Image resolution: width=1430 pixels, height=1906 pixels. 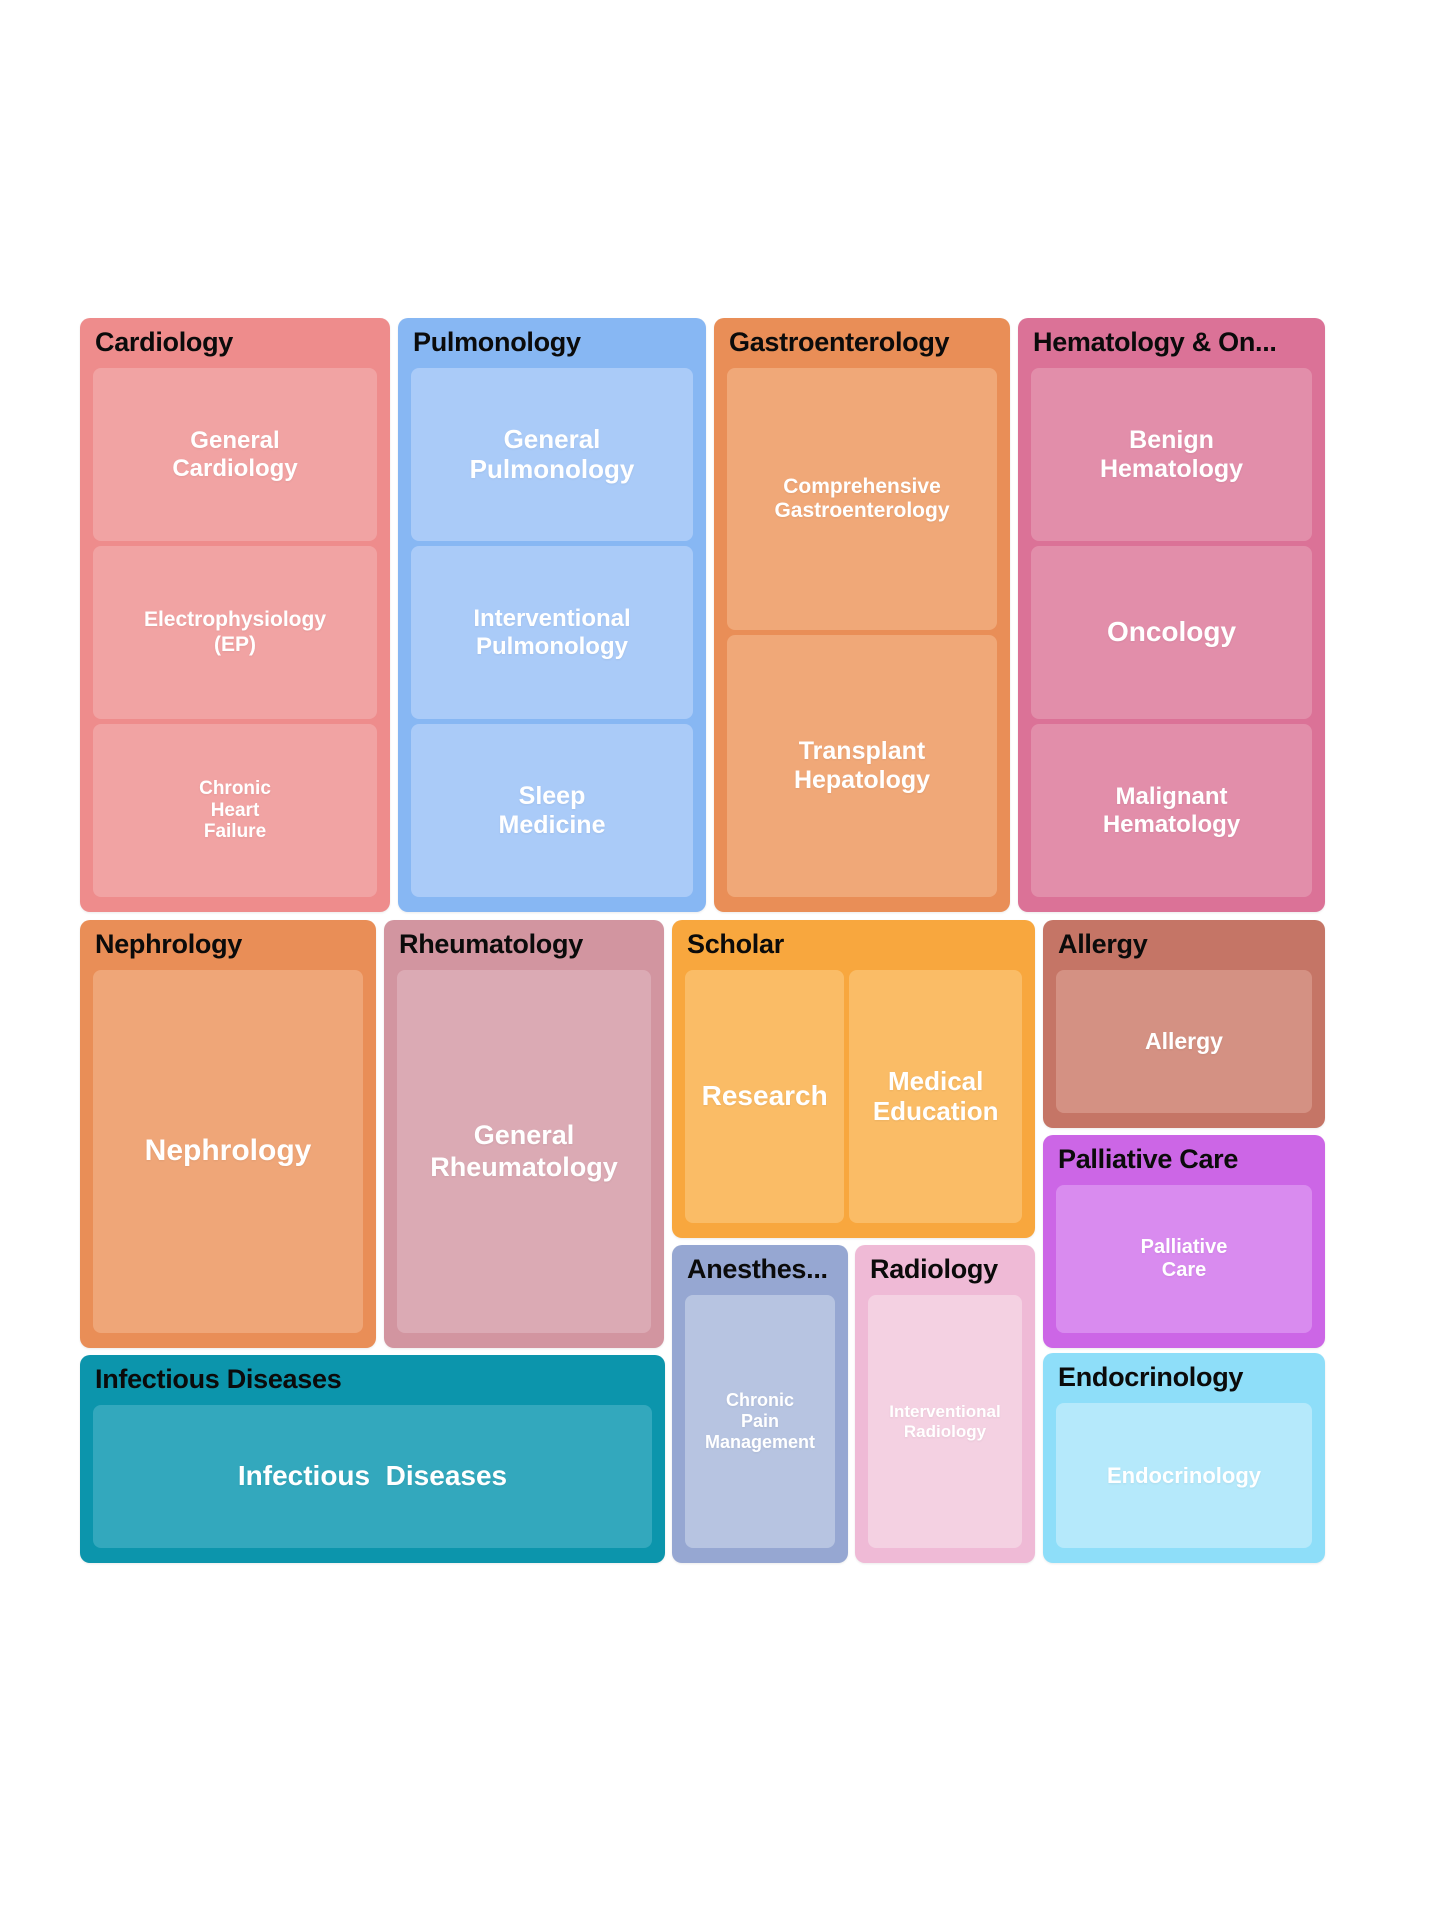 I want to click on treemap-section-endocrinology: Endocrinology Endocrinology, so click(x=1184, y=1458).